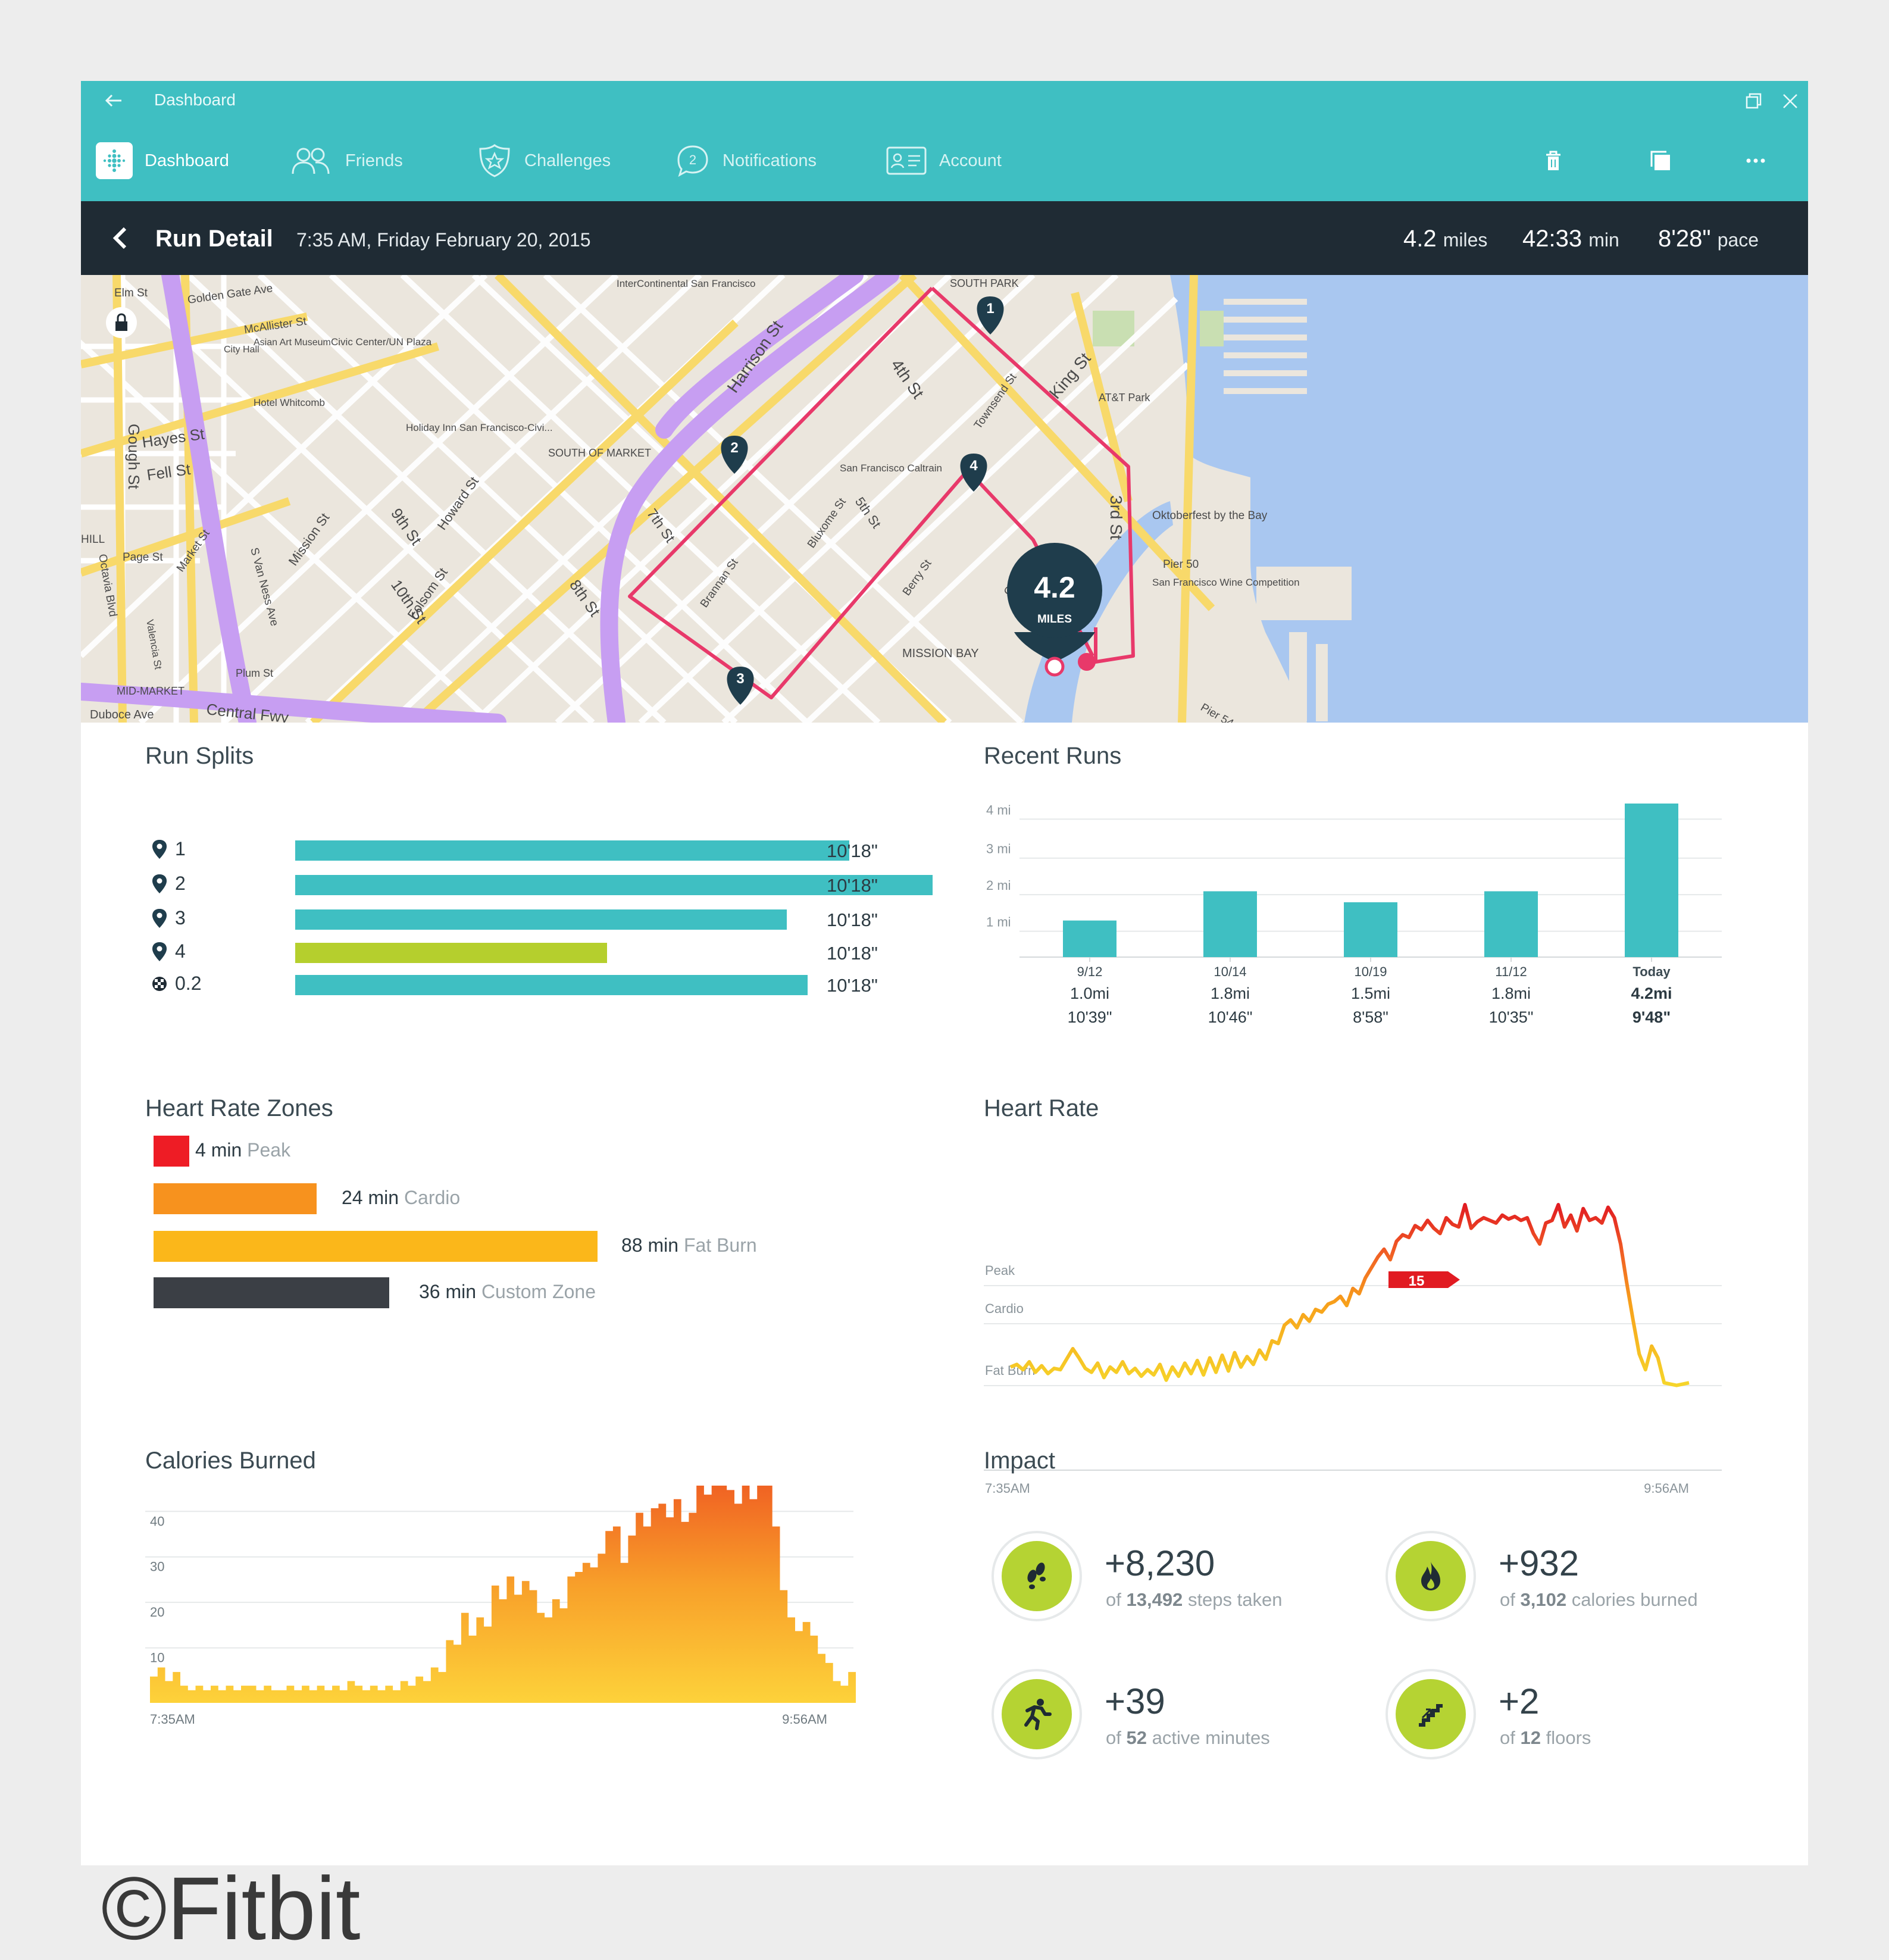 Image resolution: width=1889 pixels, height=1960 pixels. Describe the element at coordinates (1370, 1017) in the screenshot. I see `recent-run-pace: 8'58"` at that location.